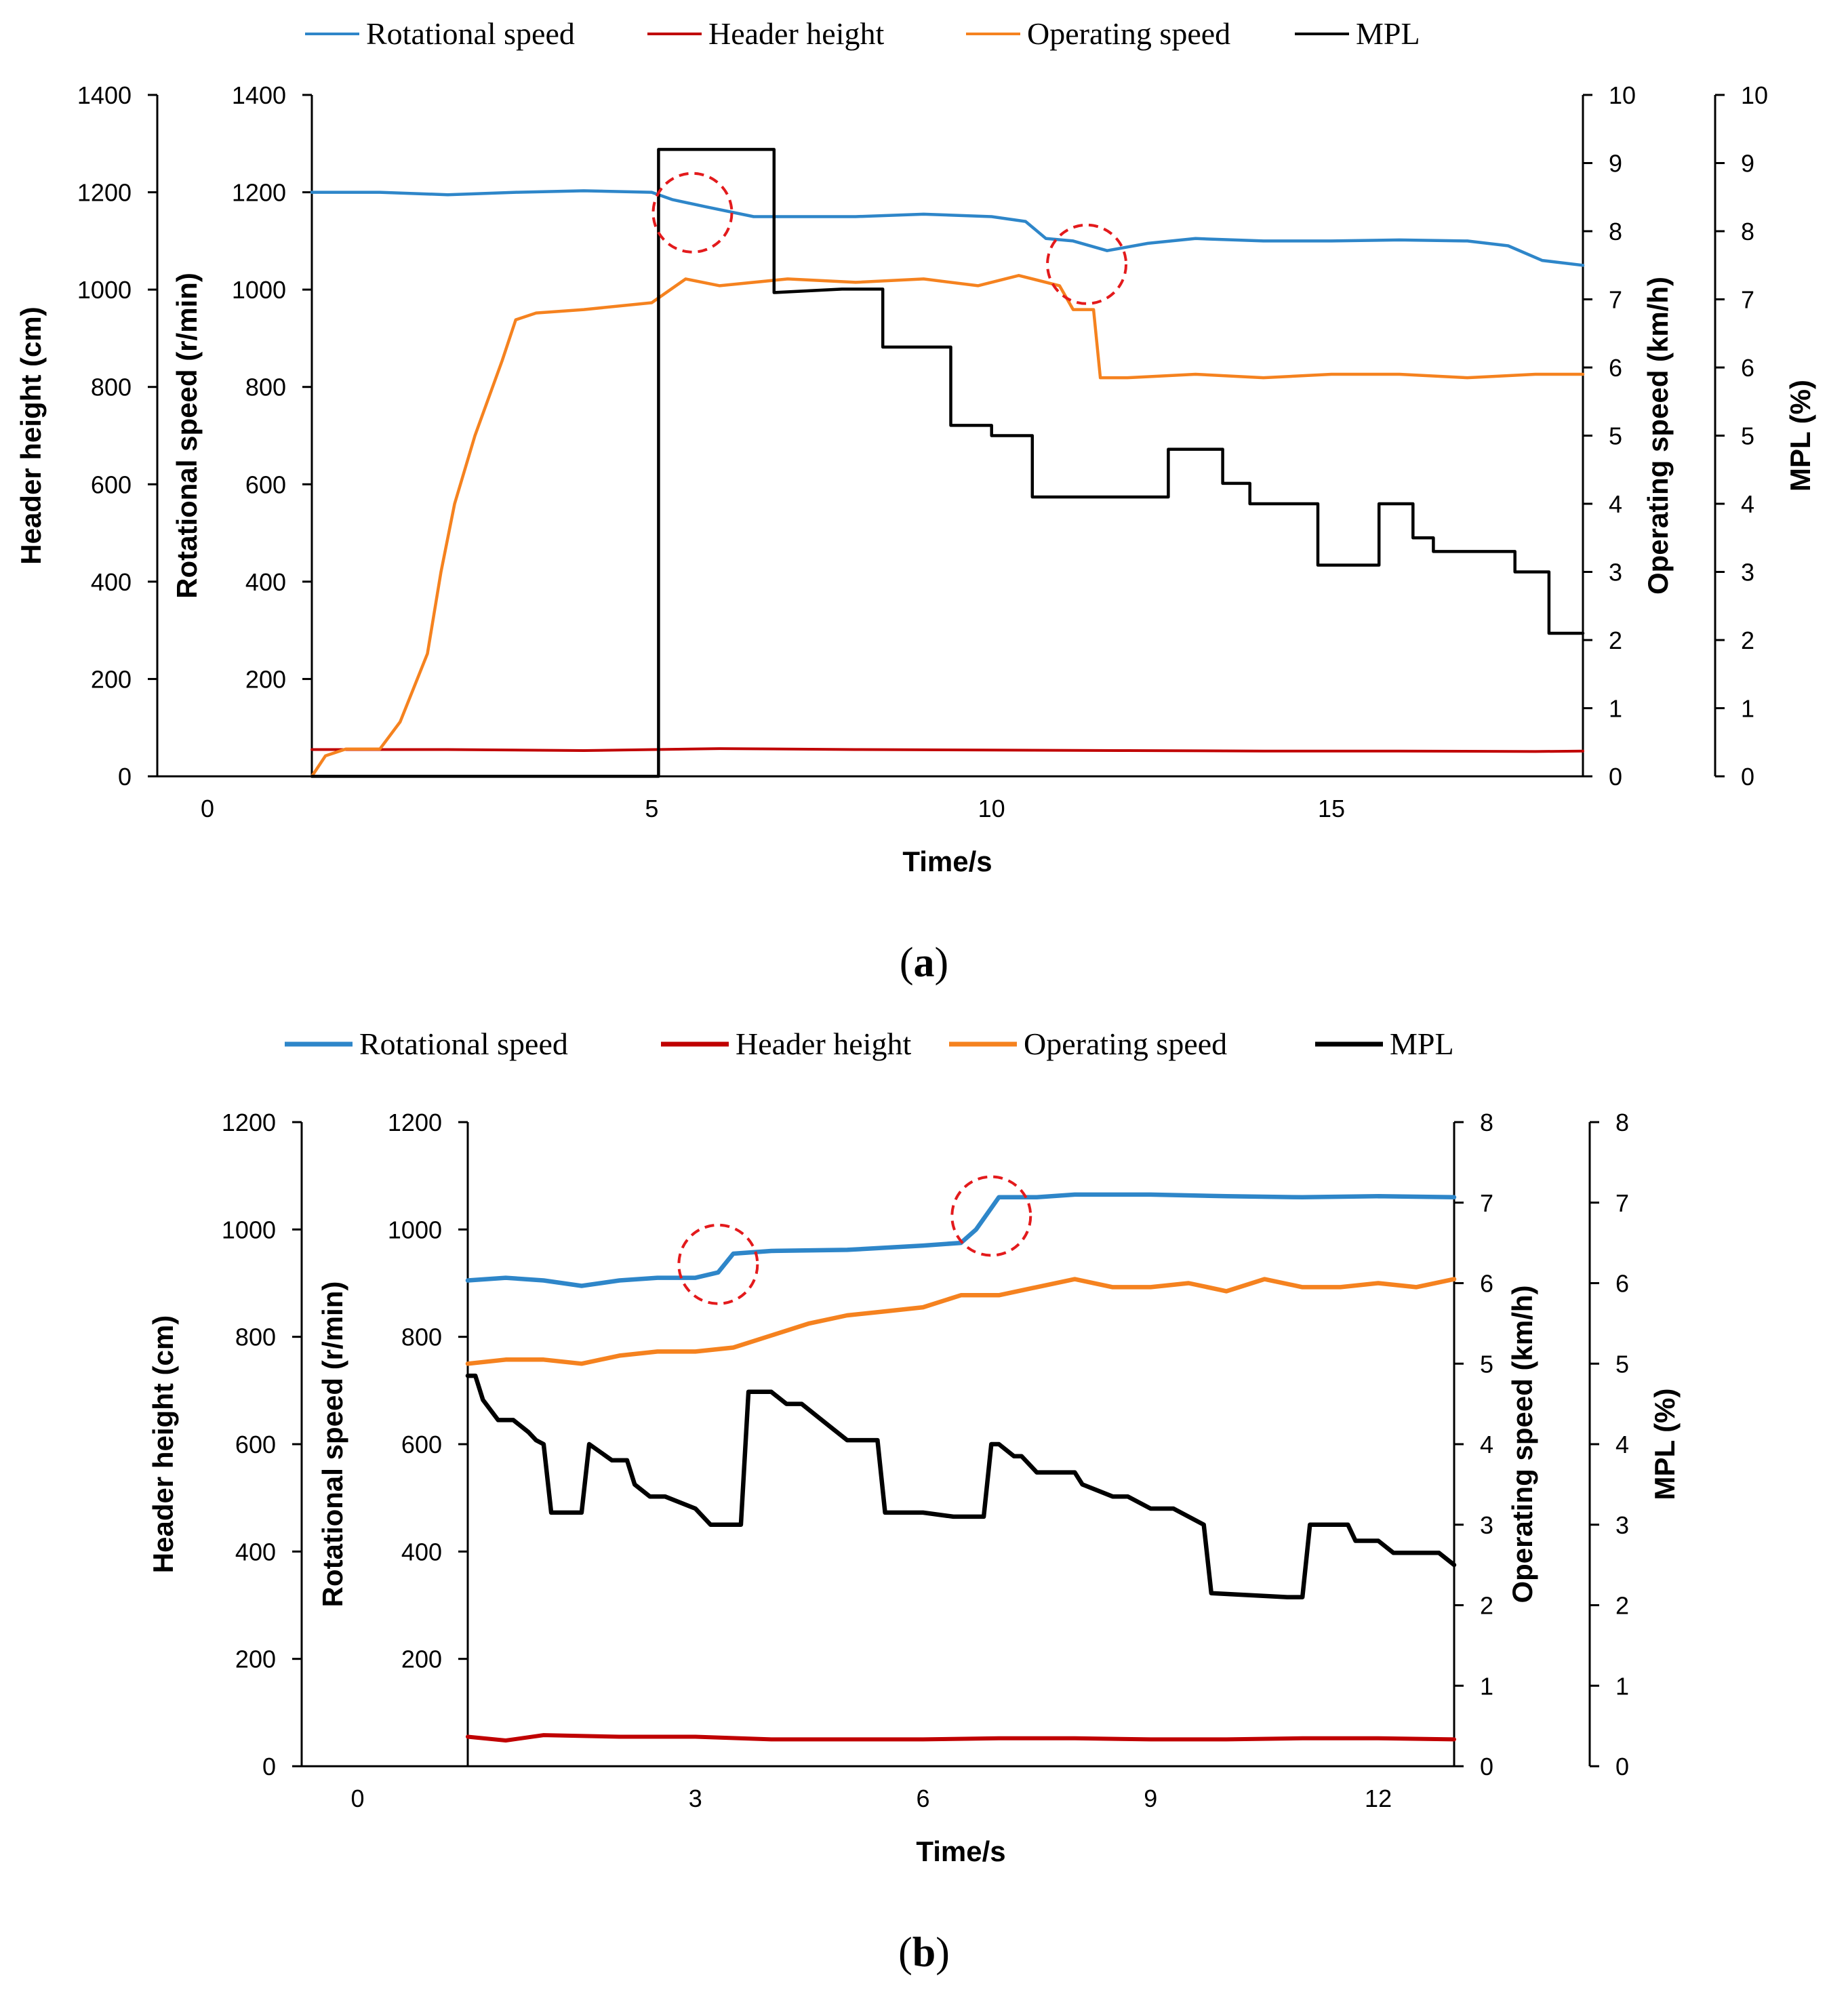 This screenshot has width=1848, height=2011. I want to click on tick-label: 200, so click(421, 1659).